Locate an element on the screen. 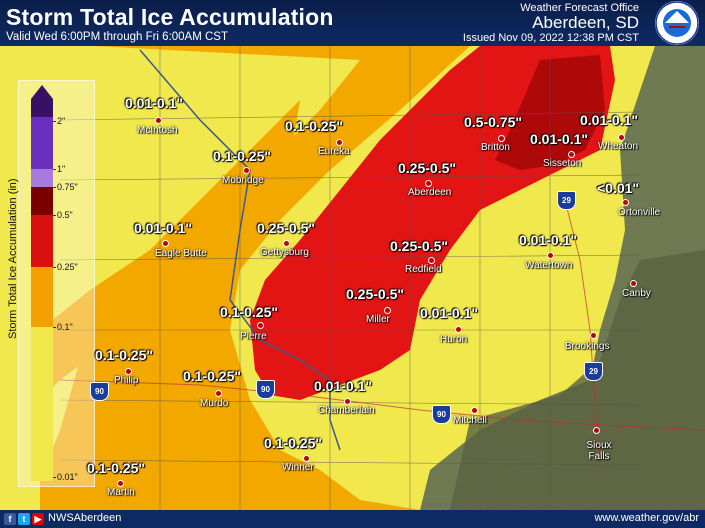  city-label: Brookings is located at coordinates (587, 346).